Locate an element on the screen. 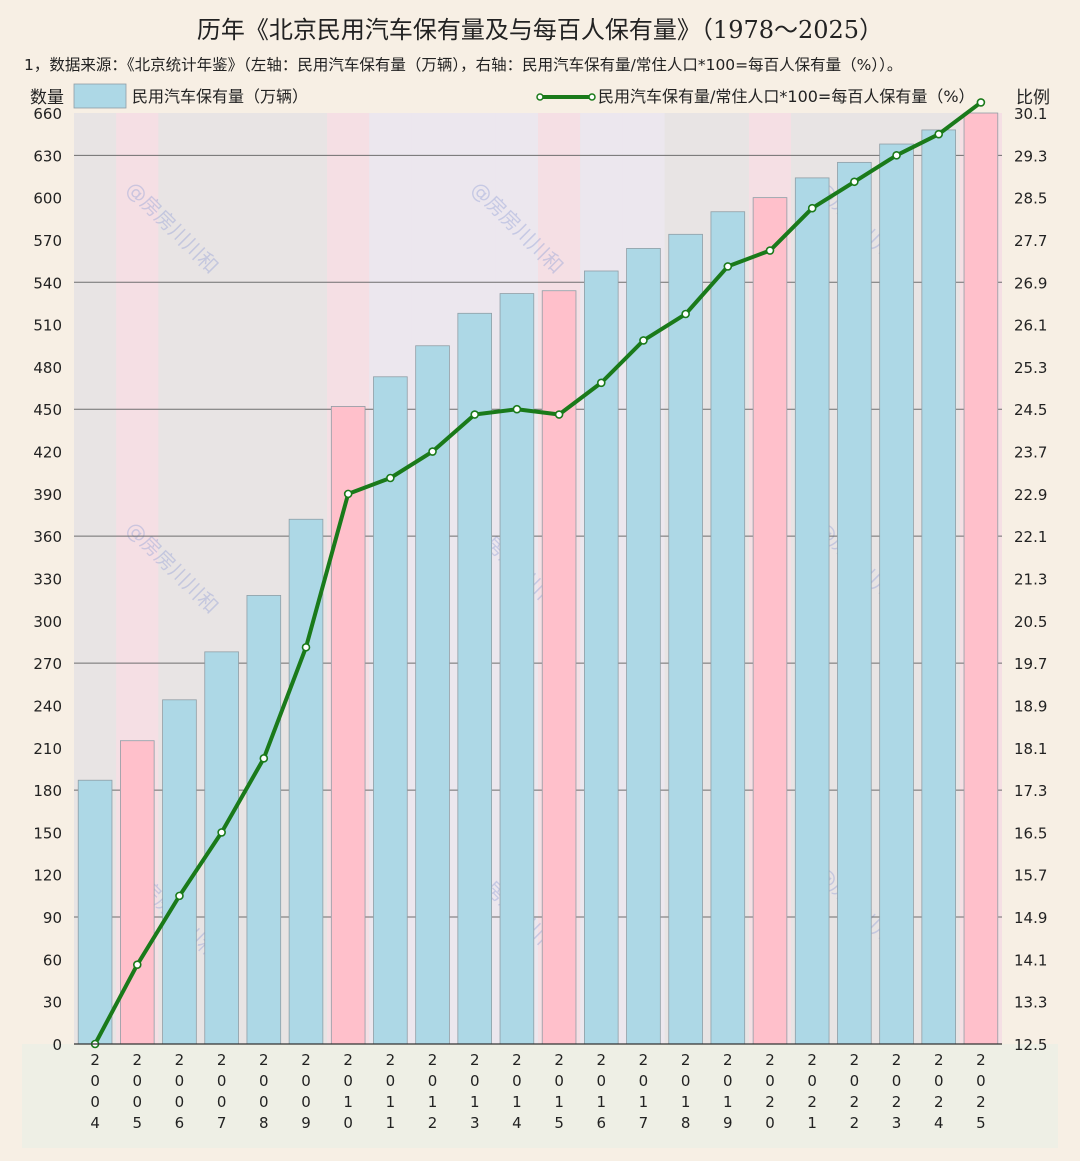 The width and height of the screenshot is (1080, 1161). y-right-tick-label: 13.3 is located at coordinates (1030, 1003).